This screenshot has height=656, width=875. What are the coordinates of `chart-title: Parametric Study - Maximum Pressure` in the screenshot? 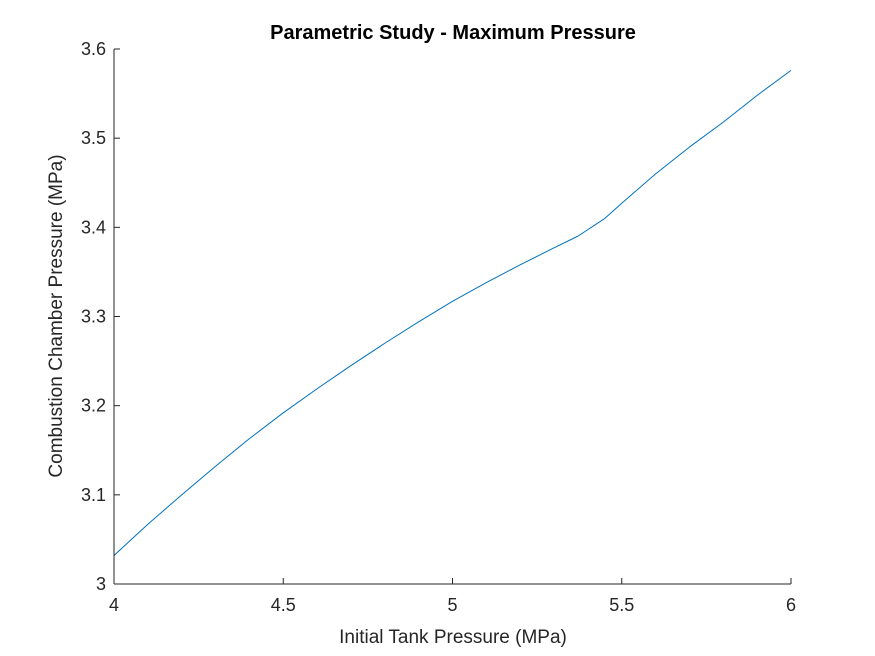 It's located at (453, 33).